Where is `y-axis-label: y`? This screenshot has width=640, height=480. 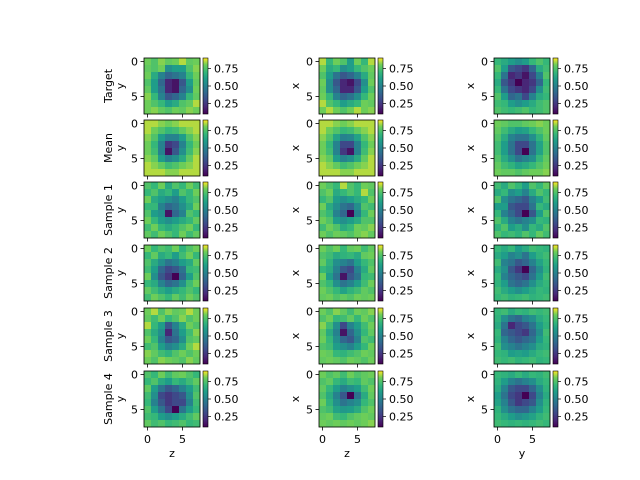
y-axis-label: y is located at coordinates (120, 398).